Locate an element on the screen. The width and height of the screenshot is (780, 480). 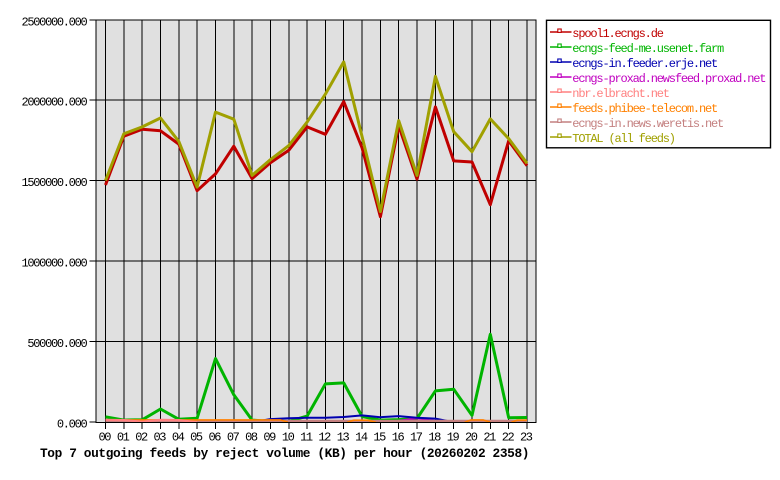
svg-text: feeds.phibee-telecom.net is located at coordinates (644, 109).